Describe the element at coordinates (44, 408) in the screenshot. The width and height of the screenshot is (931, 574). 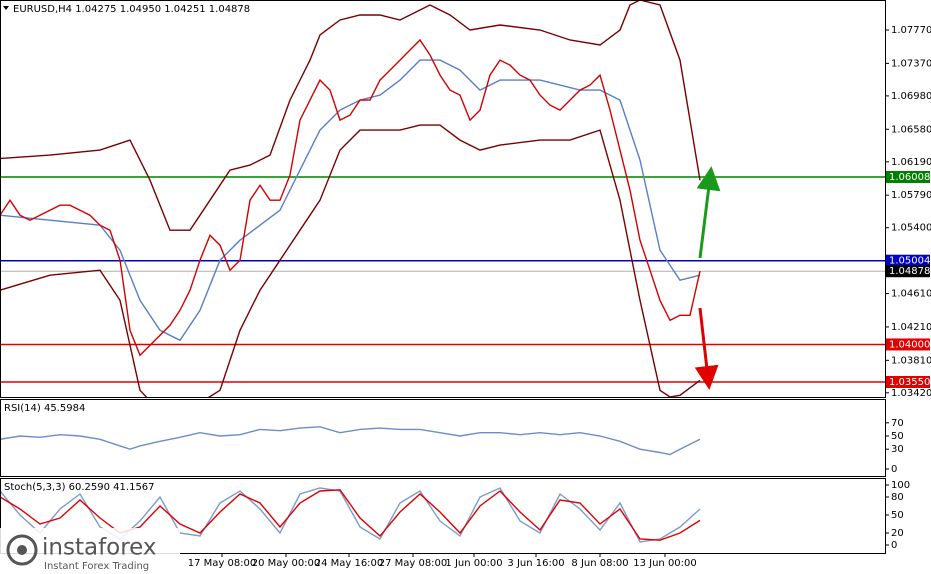
I see `panel-title: RSI(14) 45.5984` at that location.